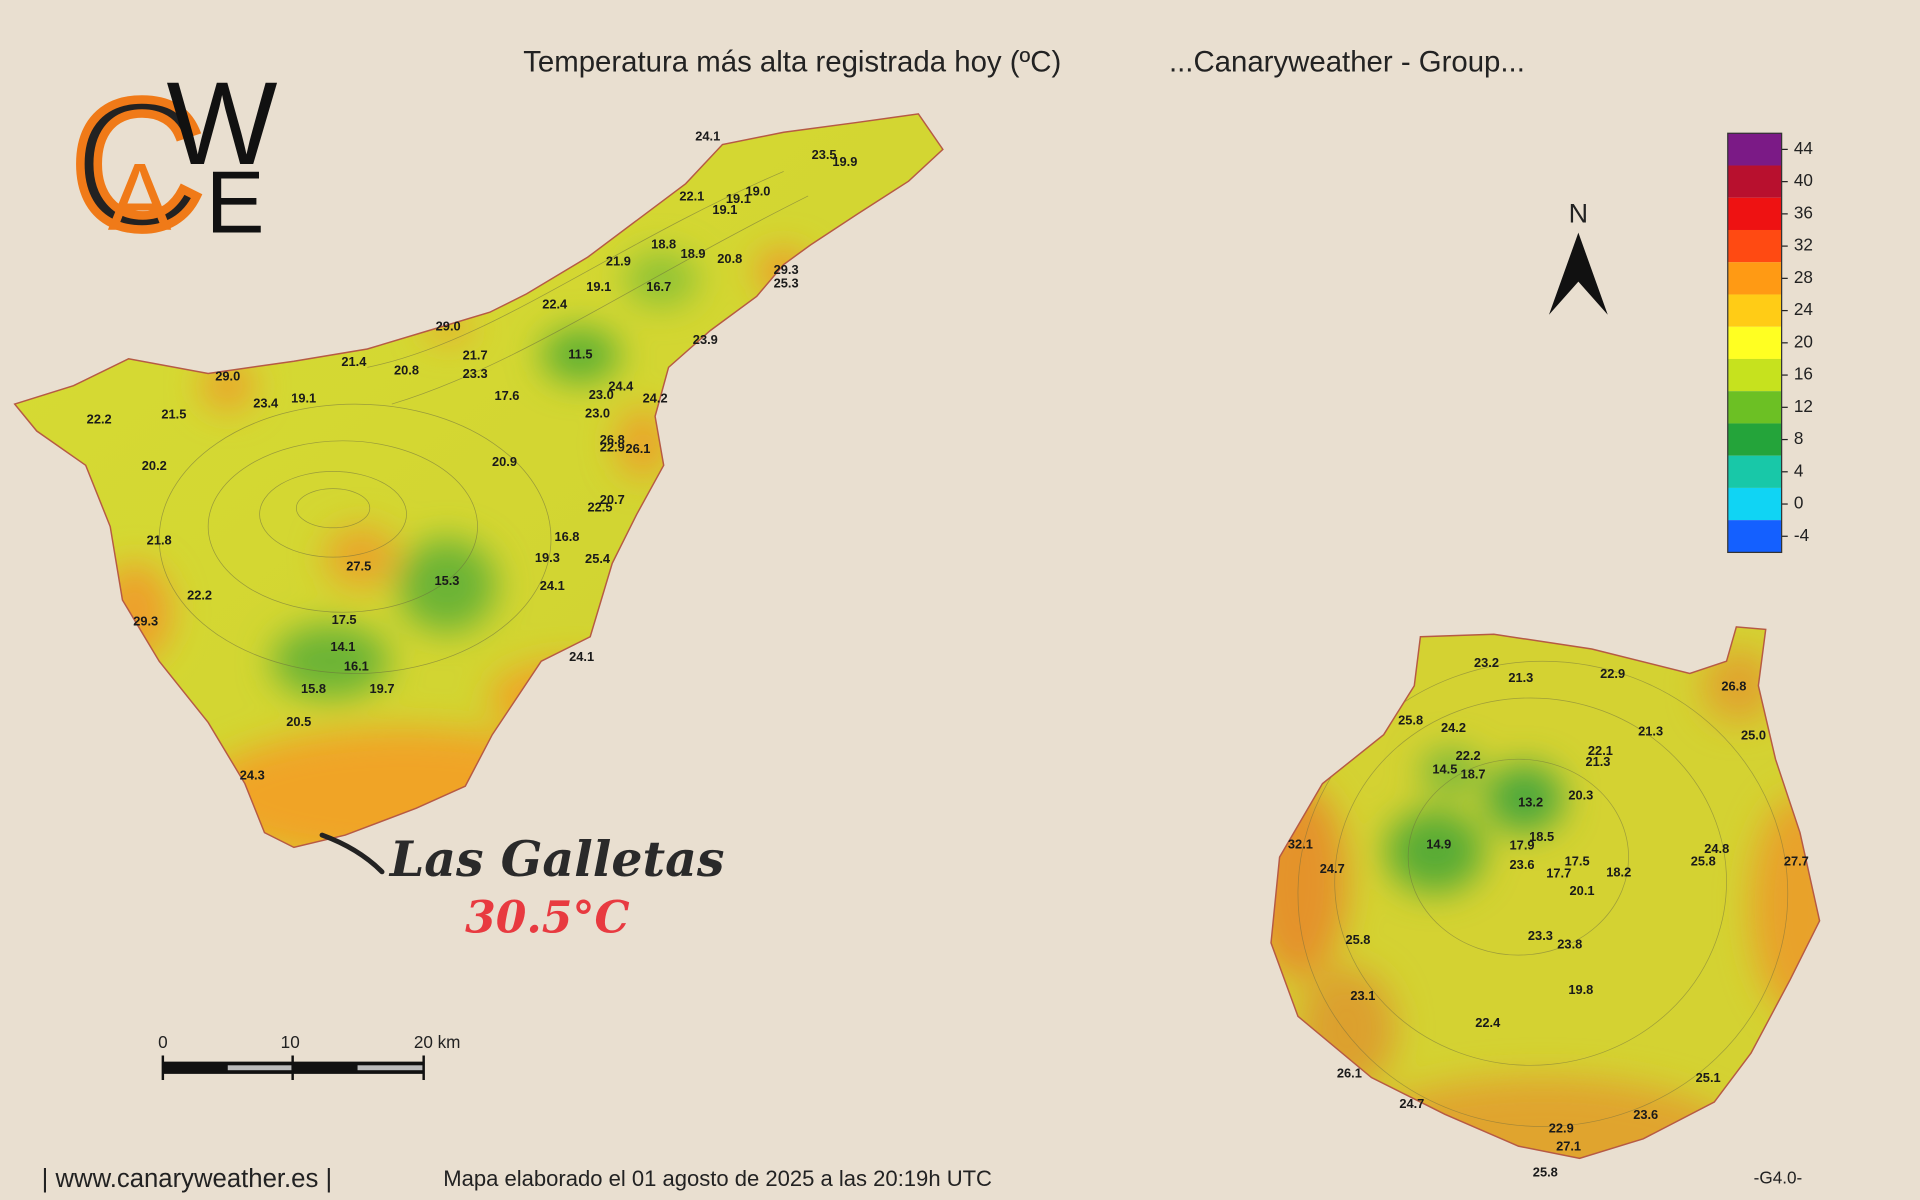 This screenshot has height=1200, width=1920. Describe the element at coordinates (173, 413) in the screenshot. I see `station-label: 21.5` at that location.